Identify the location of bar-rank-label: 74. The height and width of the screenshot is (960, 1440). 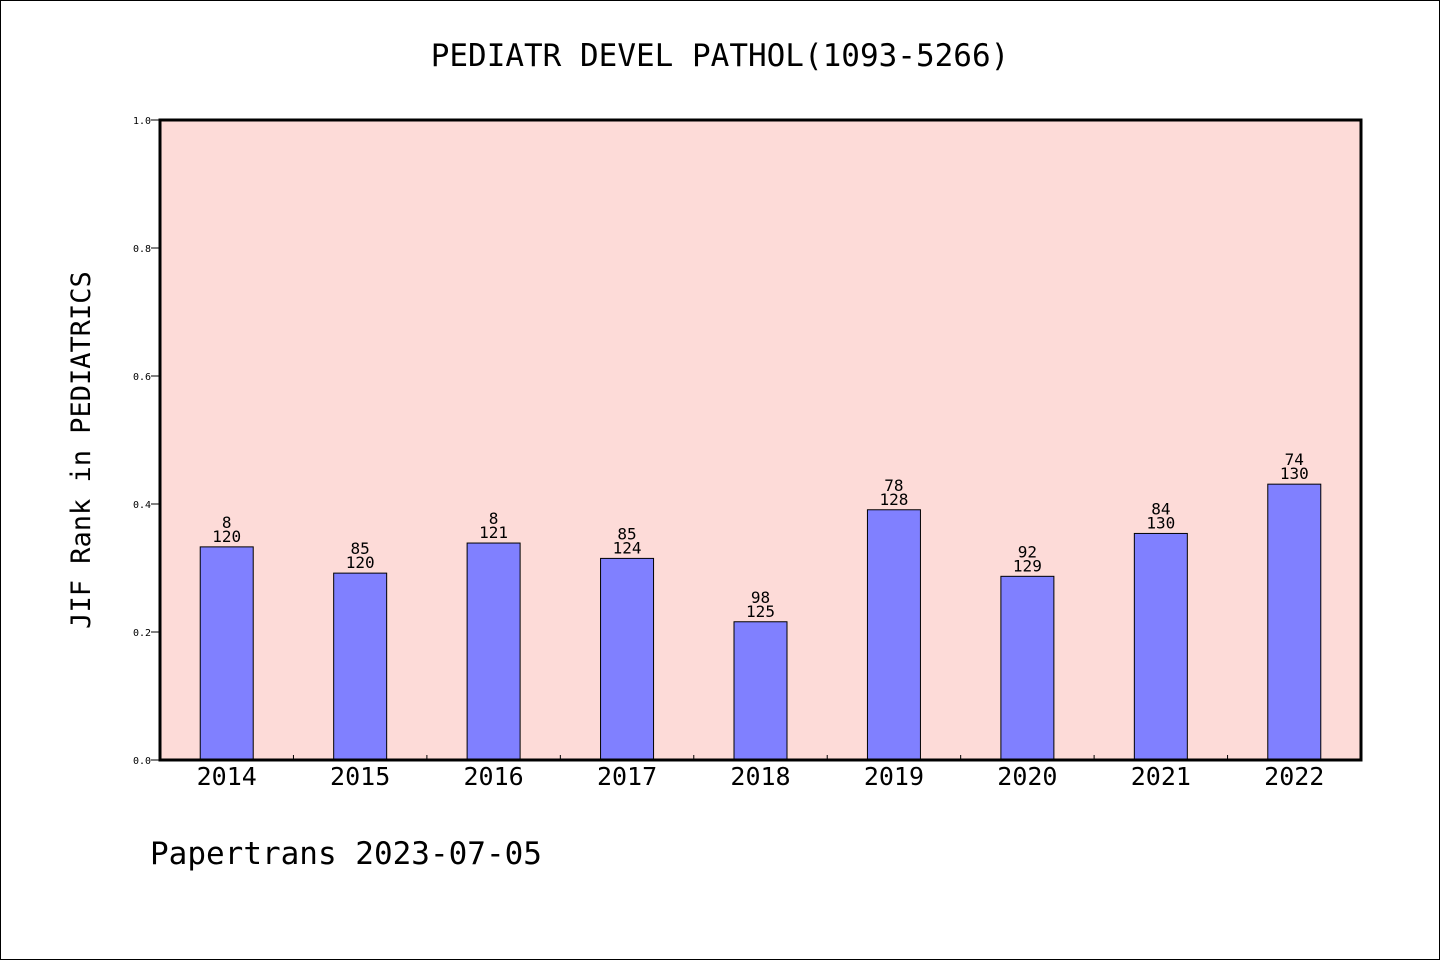
(1294, 459).